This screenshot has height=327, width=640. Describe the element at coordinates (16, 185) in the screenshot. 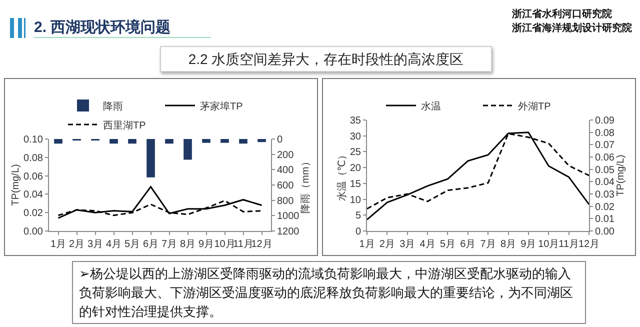

I see `y-axis-title: TP(mg/L)` at that location.